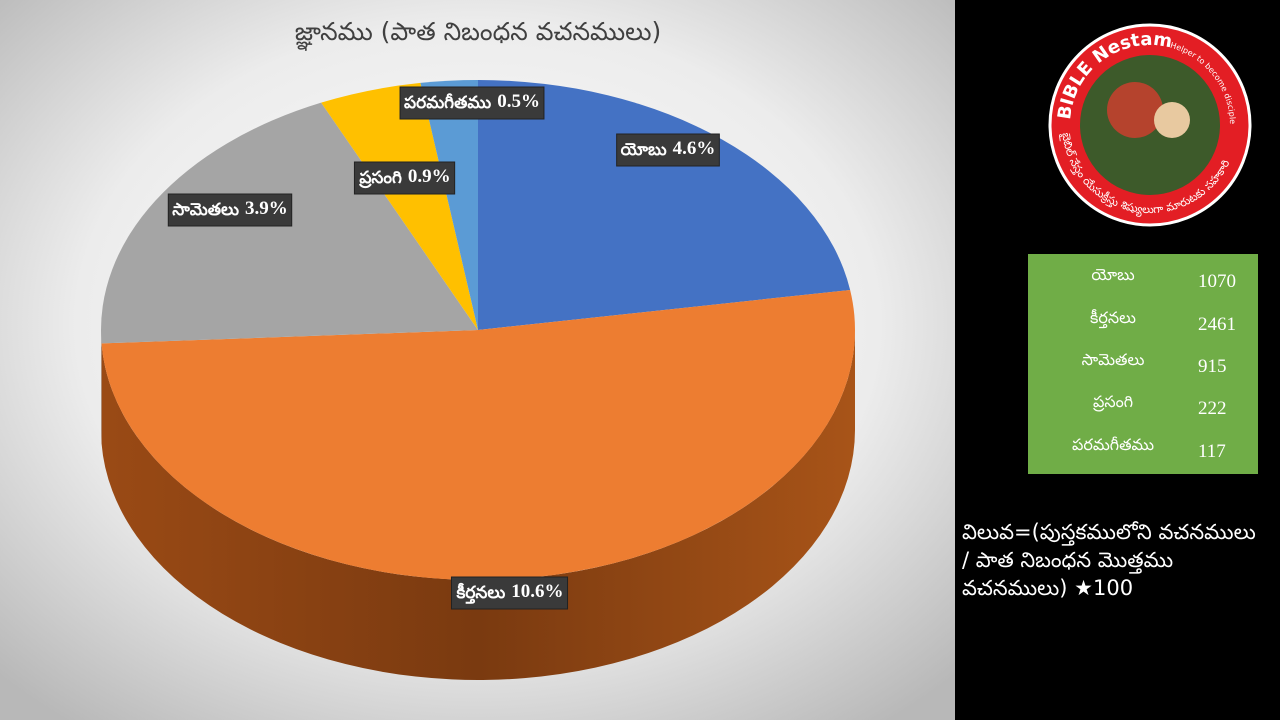 The height and width of the screenshot is (720, 1280). Describe the element at coordinates (1113, 317) in the screenshot. I see `table-cell-name: కీర్తనలు` at that location.